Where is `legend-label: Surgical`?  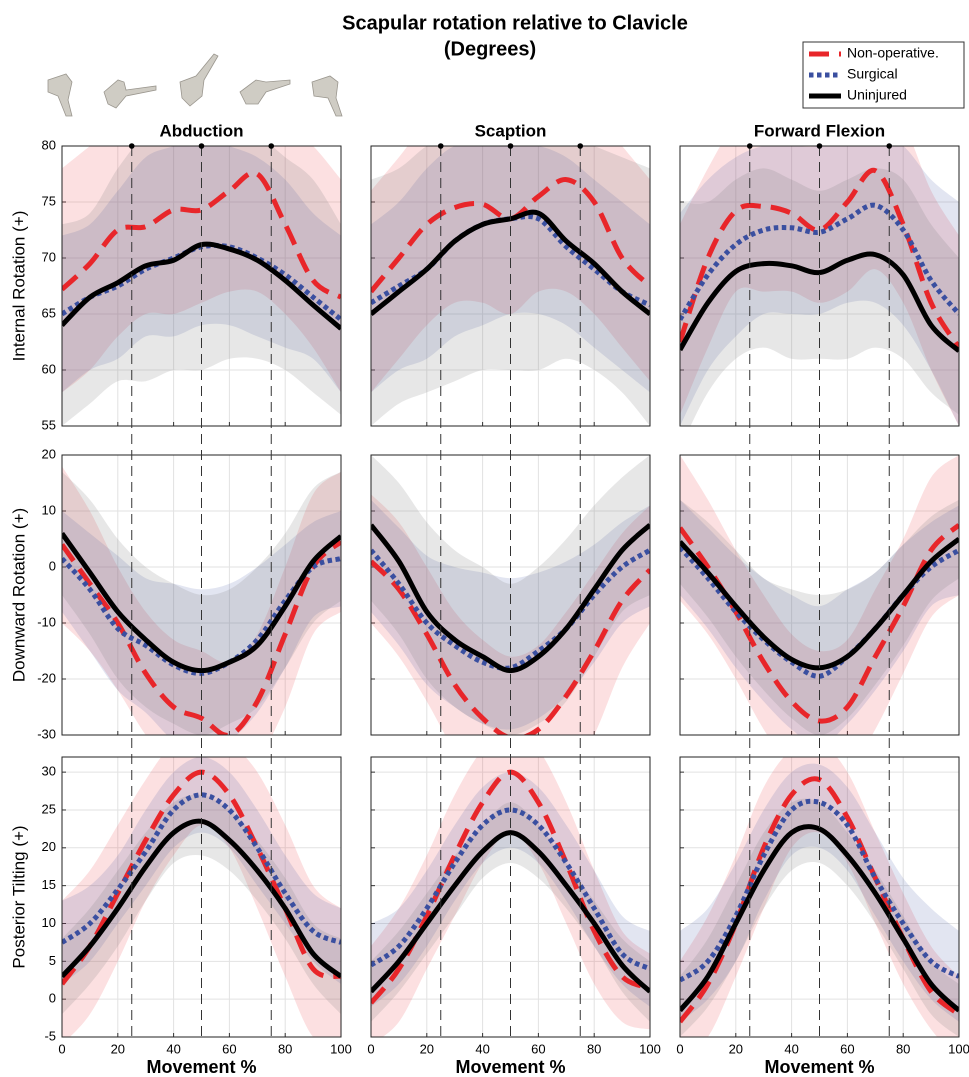
legend-label: Surgical is located at coordinates (872, 74).